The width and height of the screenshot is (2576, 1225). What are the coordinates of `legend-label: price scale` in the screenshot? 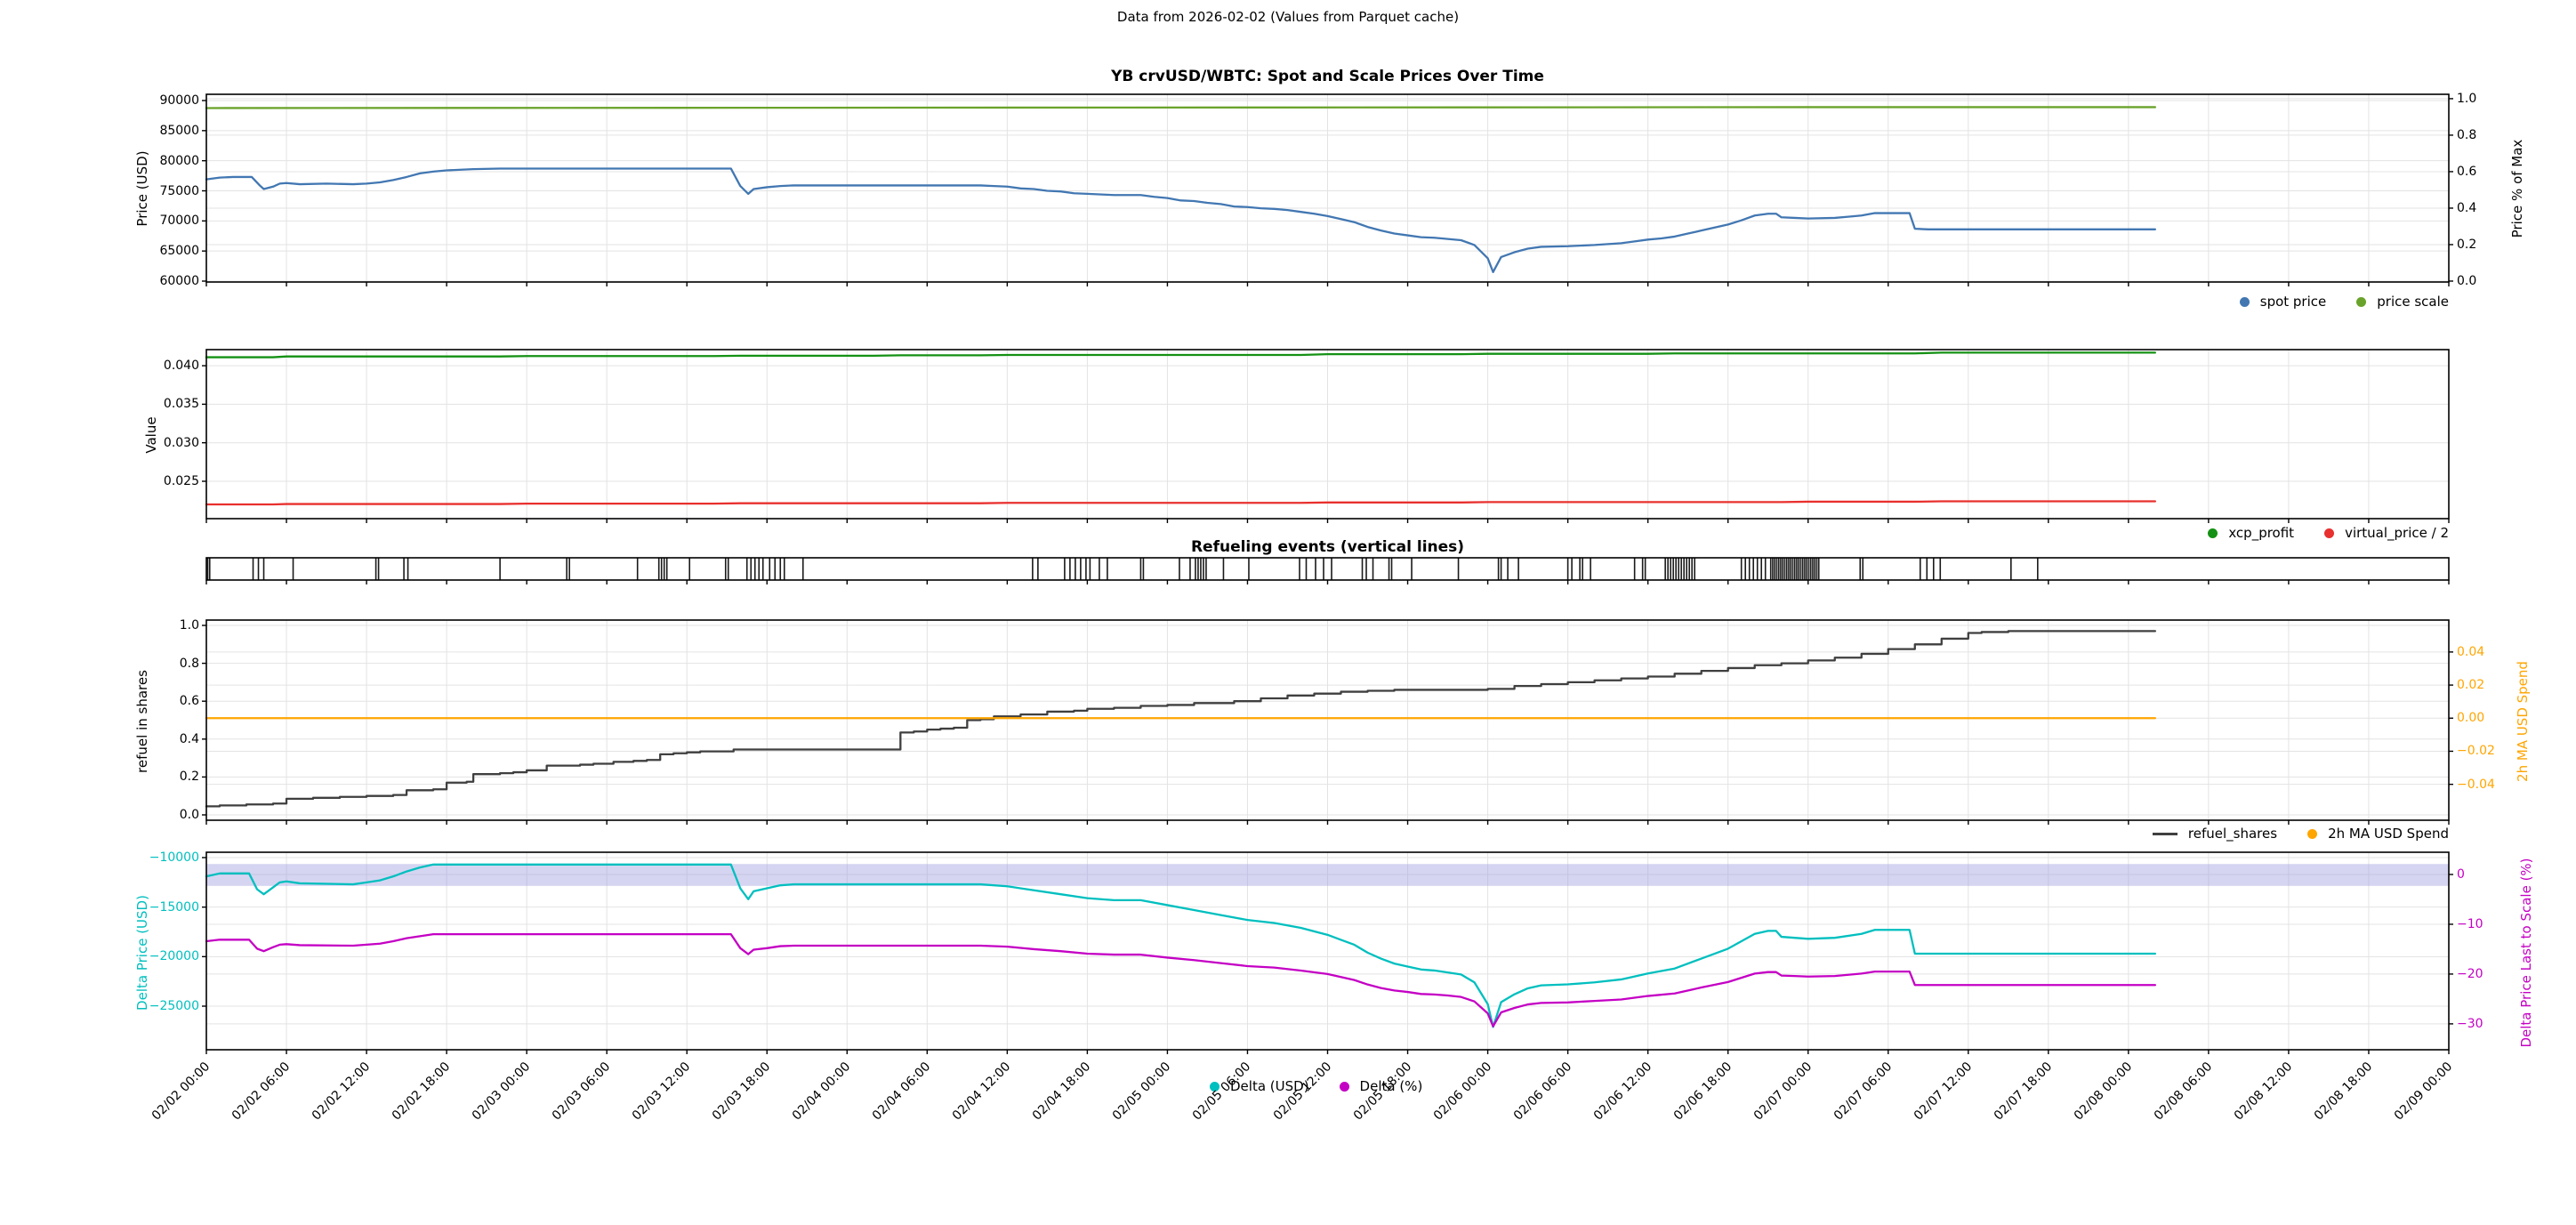 It's located at (2413, 302).